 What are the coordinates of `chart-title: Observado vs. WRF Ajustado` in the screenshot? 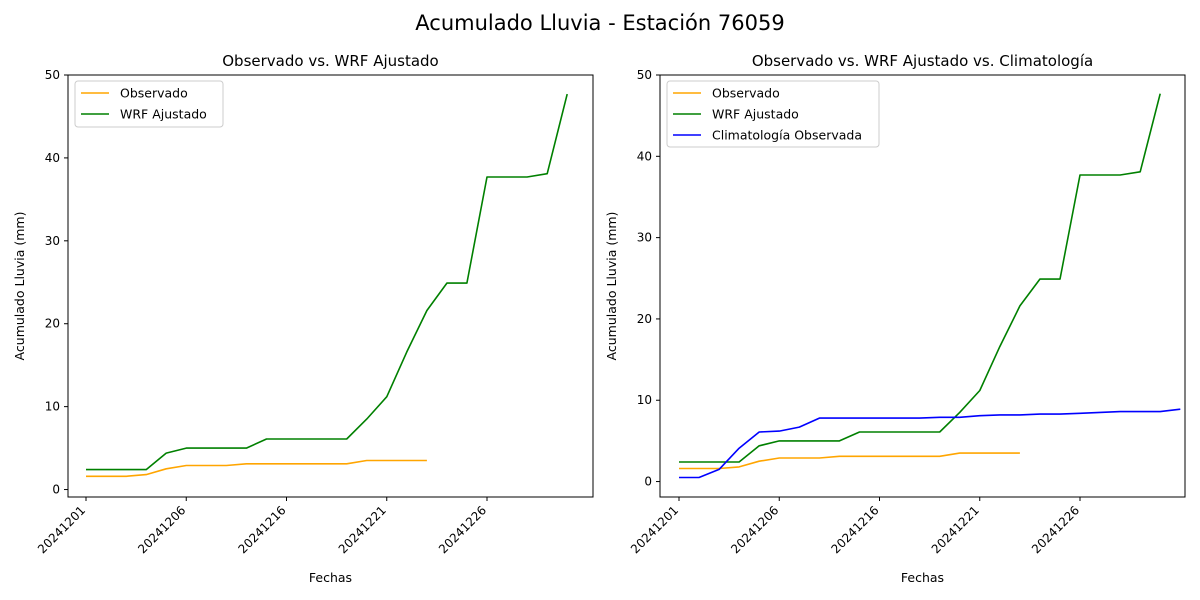 It's located at (330, 61).